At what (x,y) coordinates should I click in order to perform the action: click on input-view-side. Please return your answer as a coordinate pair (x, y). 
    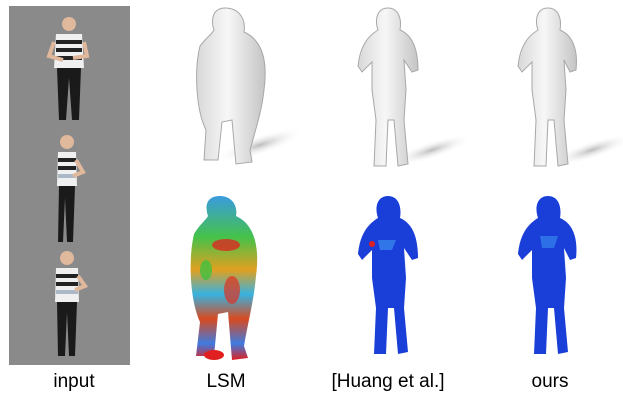
    Looking at the image, I should click on (71, 188).